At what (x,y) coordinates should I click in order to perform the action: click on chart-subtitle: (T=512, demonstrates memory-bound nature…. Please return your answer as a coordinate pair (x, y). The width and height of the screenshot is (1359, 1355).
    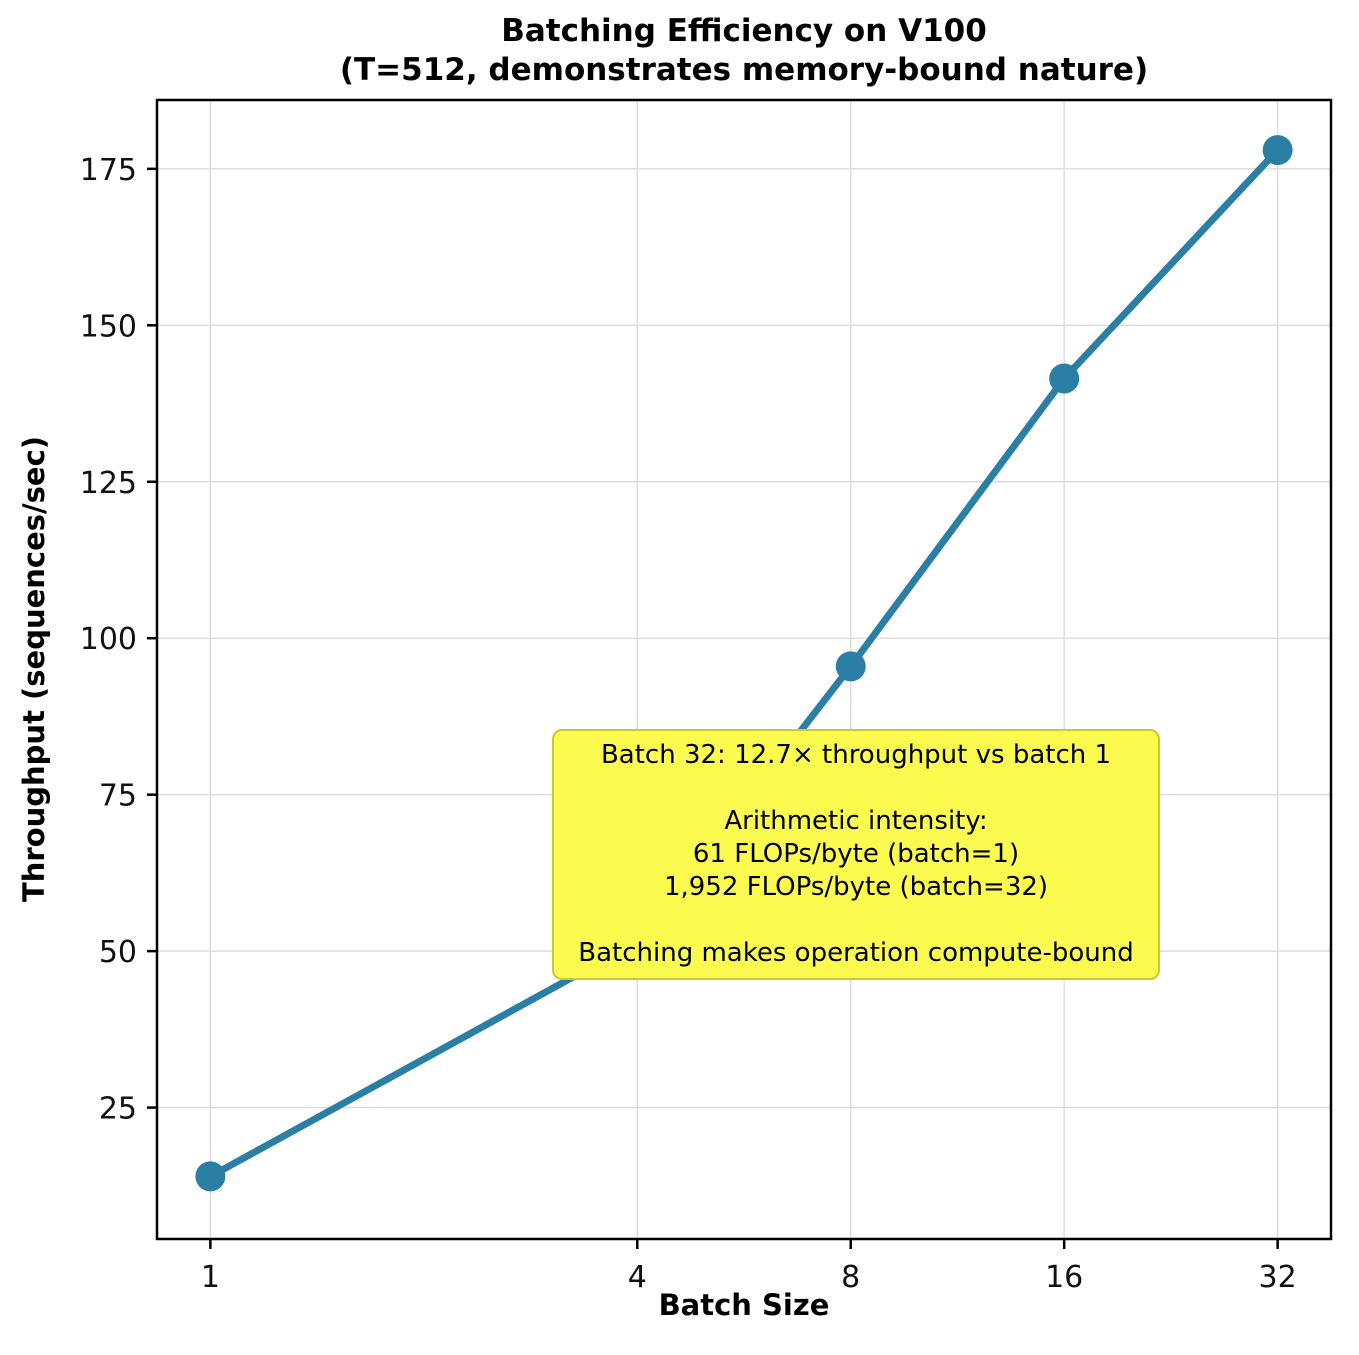
    Looking at the image, I should click on (744, 70).